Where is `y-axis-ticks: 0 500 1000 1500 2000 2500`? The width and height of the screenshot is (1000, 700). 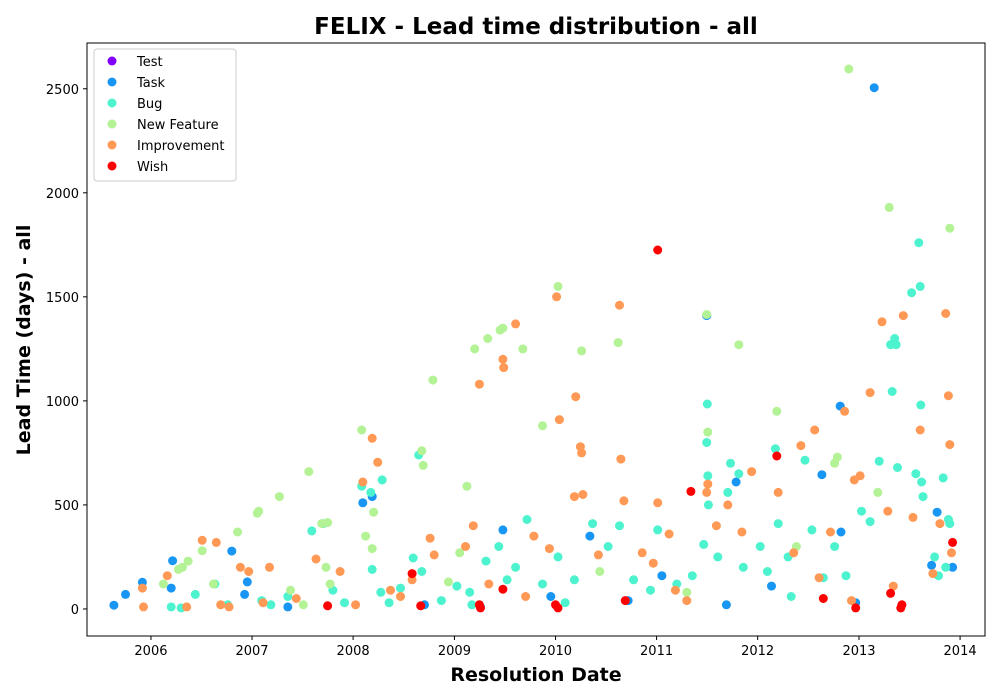
y-axis-ticks: 0 500 1000 1500 2000 2500 is located at coordinates (66, 350).